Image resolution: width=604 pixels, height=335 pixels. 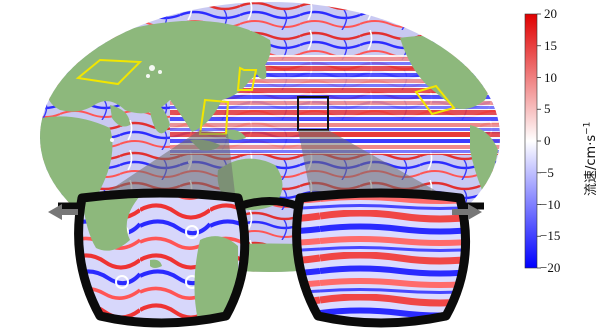 I want to click on right-arrow-icon, so click(x=467, y=212).